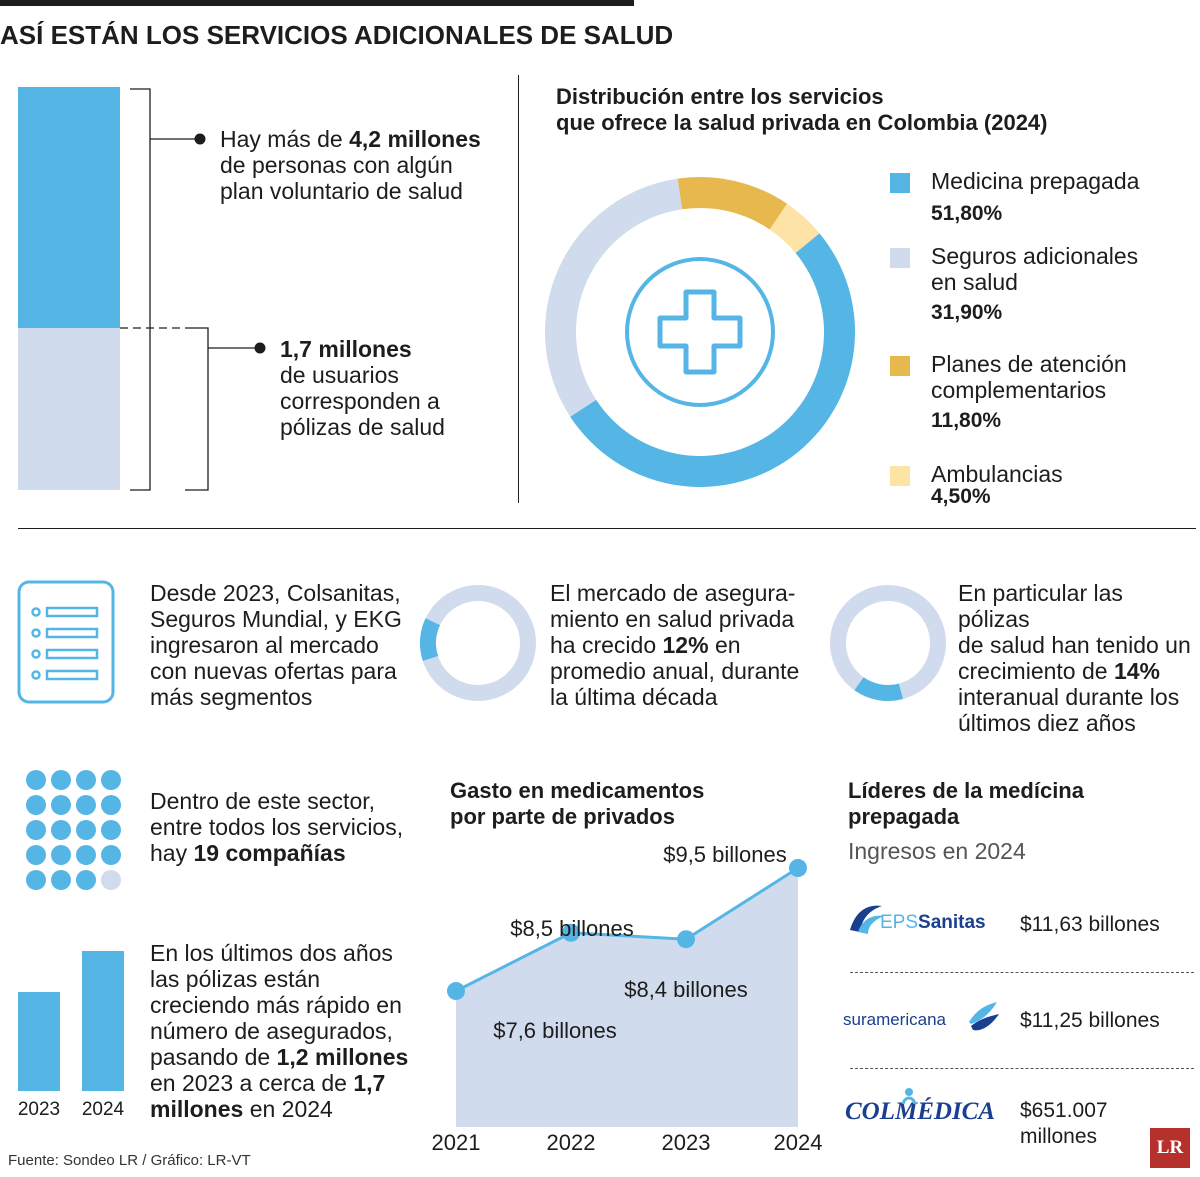 The height and width of the screenshot is (1177, 1200). I want to click on legend-label-planes-2: complementarios, so click(1019, 390).